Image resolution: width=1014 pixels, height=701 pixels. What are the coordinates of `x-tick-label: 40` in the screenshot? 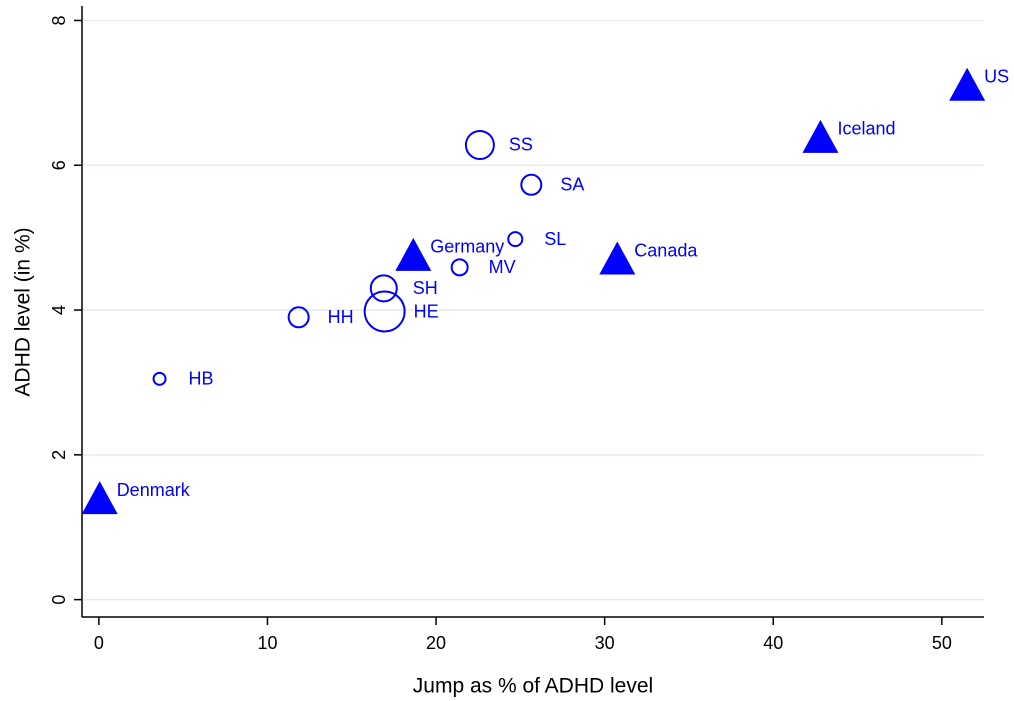 It's located at (773, 643).